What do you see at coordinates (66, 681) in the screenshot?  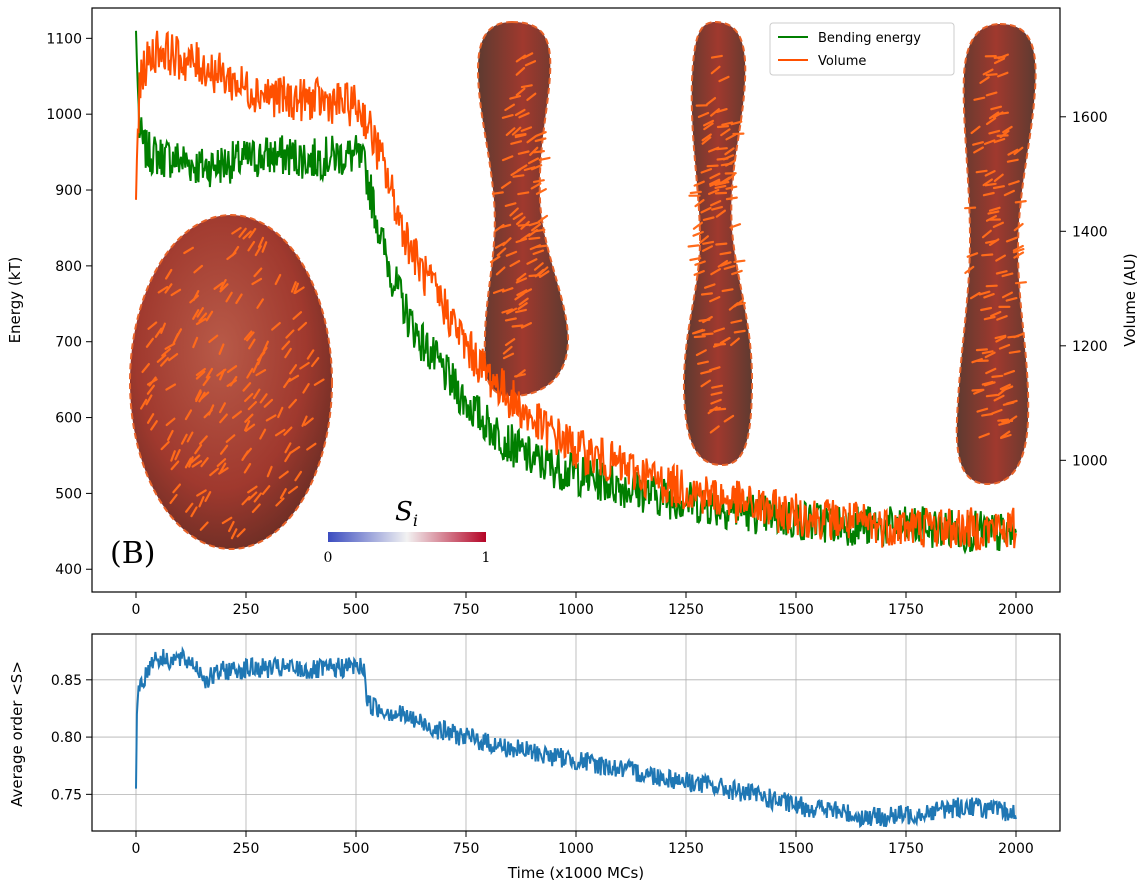 I see `order-tick-label: 0.85` at bounding box center [66, 681].